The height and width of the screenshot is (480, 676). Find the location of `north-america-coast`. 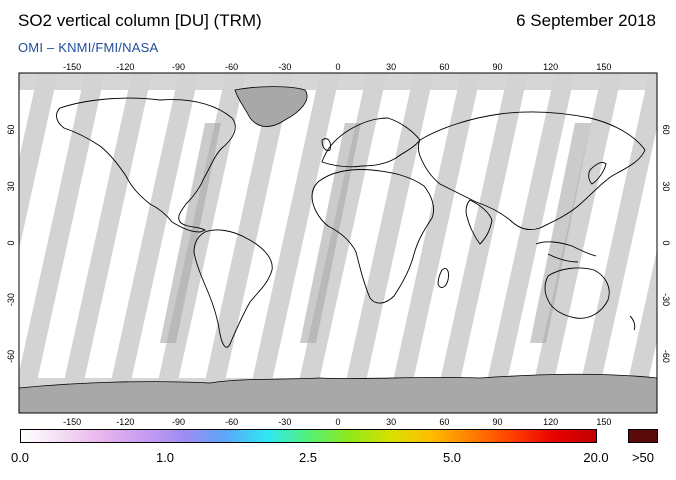

north-america-coast is located at coordinates (146, 165).